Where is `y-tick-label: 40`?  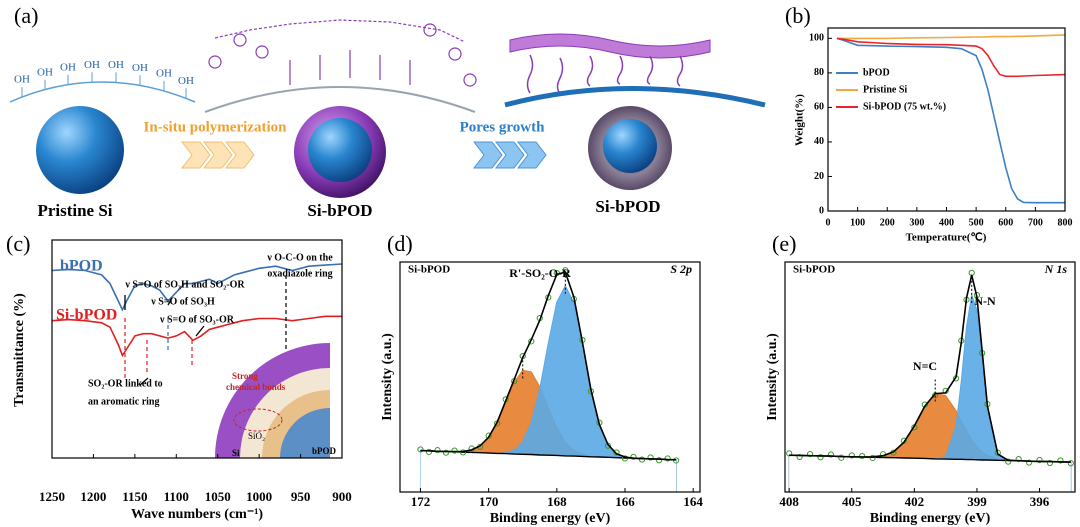
y-tick-label: 40 is located at coordinates (819, 141).